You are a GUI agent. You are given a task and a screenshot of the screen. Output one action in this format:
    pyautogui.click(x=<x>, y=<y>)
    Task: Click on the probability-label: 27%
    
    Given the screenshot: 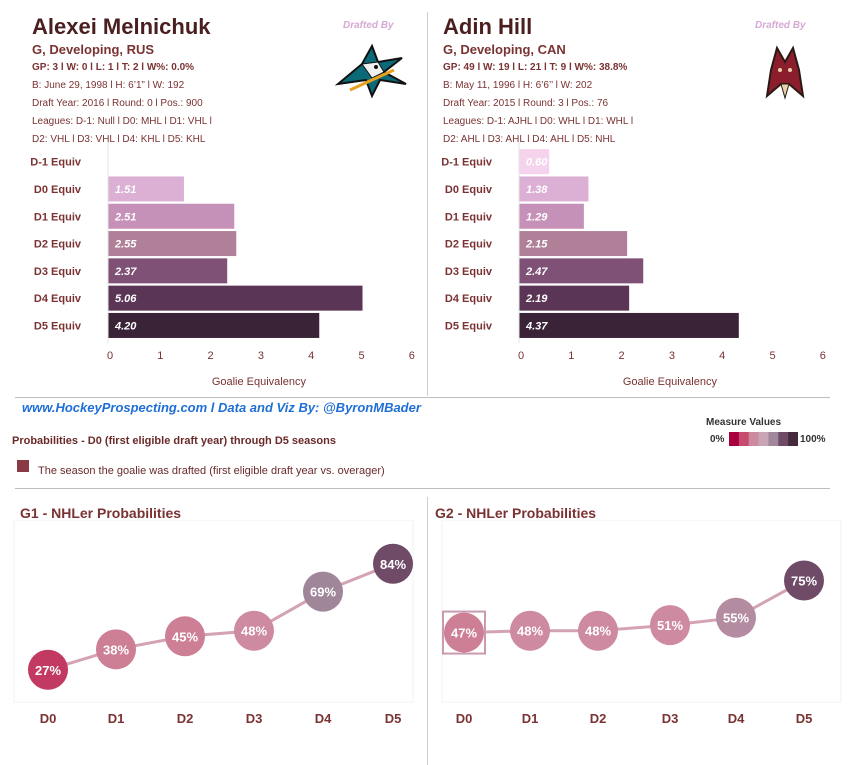 What is the action you would take?
    pyautogui.click(x=48, y=670)
    